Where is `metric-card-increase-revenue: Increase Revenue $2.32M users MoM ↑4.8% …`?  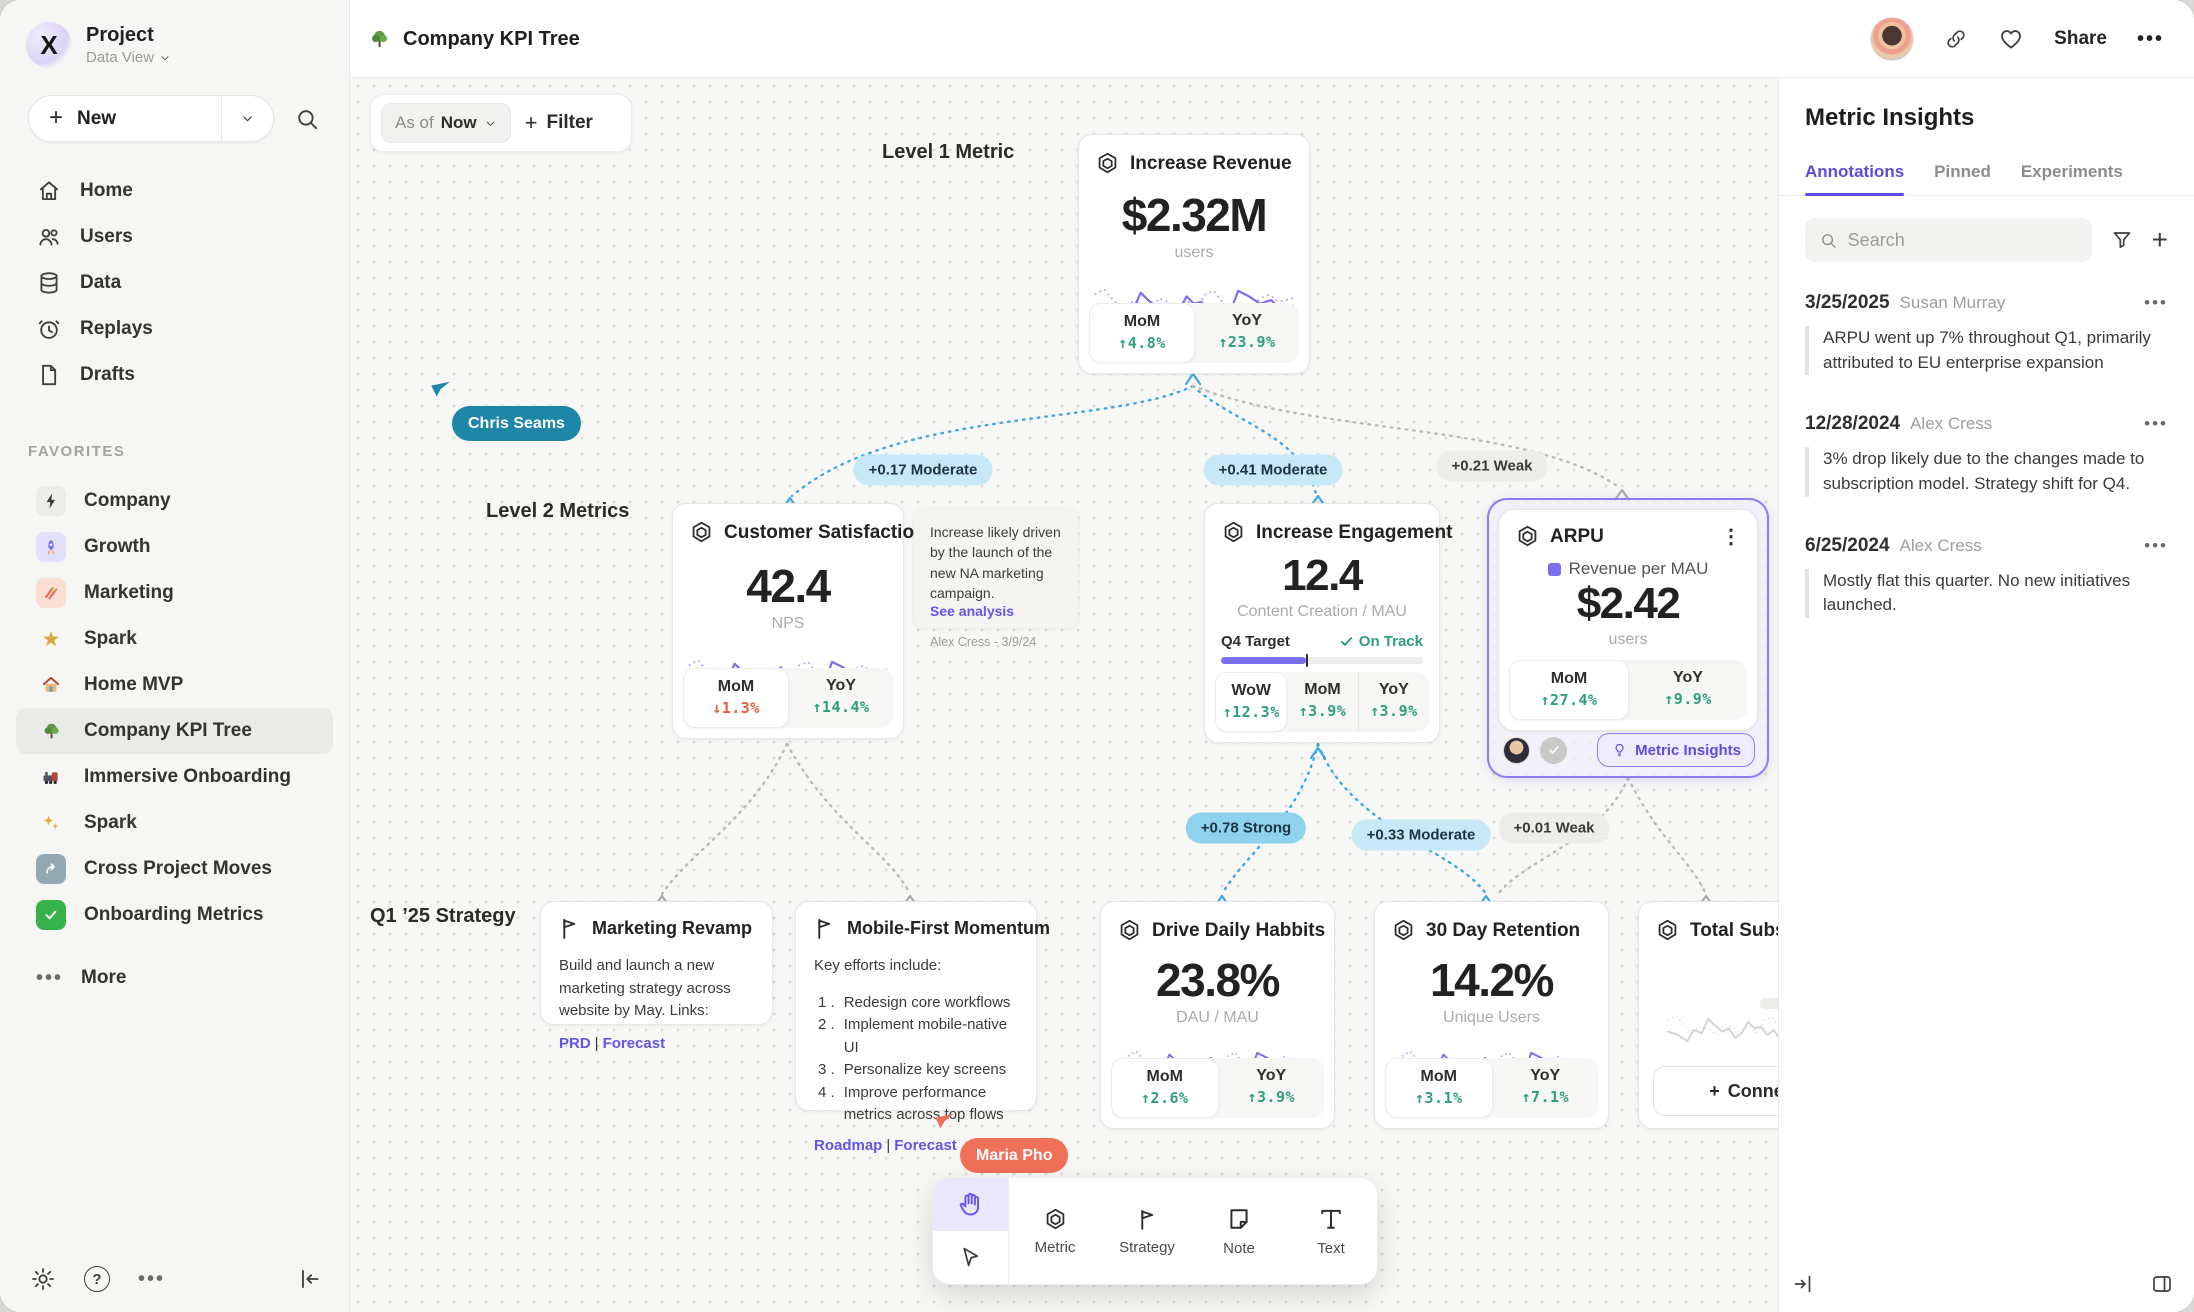 metric-card-increase-revenue: Increase Revenue $2.32M users MoM ↑4.8% … is located at coordinates (1194, 254).